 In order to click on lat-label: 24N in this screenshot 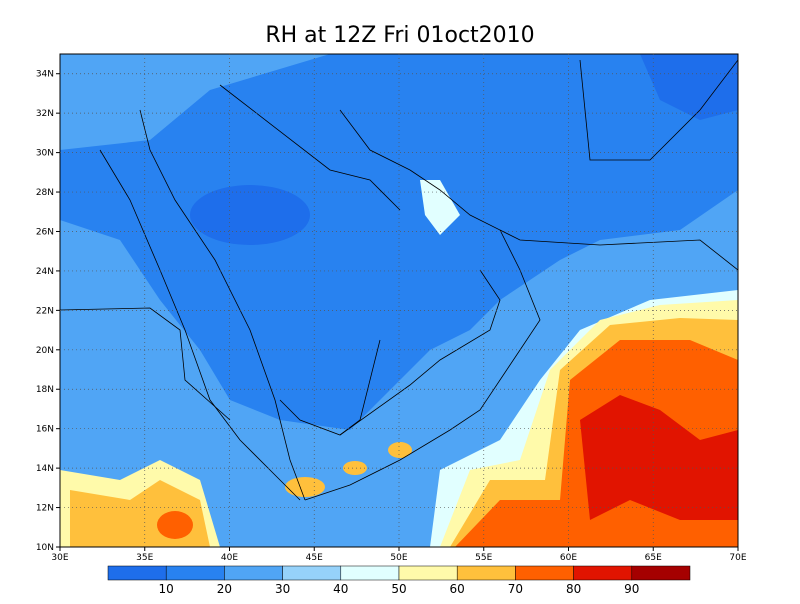, I will do `click(45, 272)`.